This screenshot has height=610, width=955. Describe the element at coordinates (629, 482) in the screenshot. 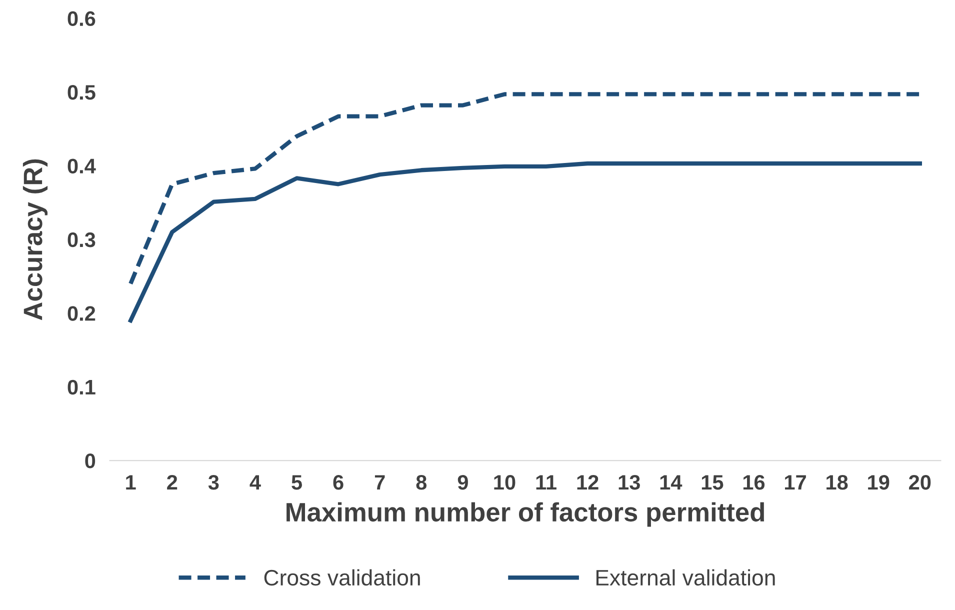

I see `x-tick-label: 13` at that location.